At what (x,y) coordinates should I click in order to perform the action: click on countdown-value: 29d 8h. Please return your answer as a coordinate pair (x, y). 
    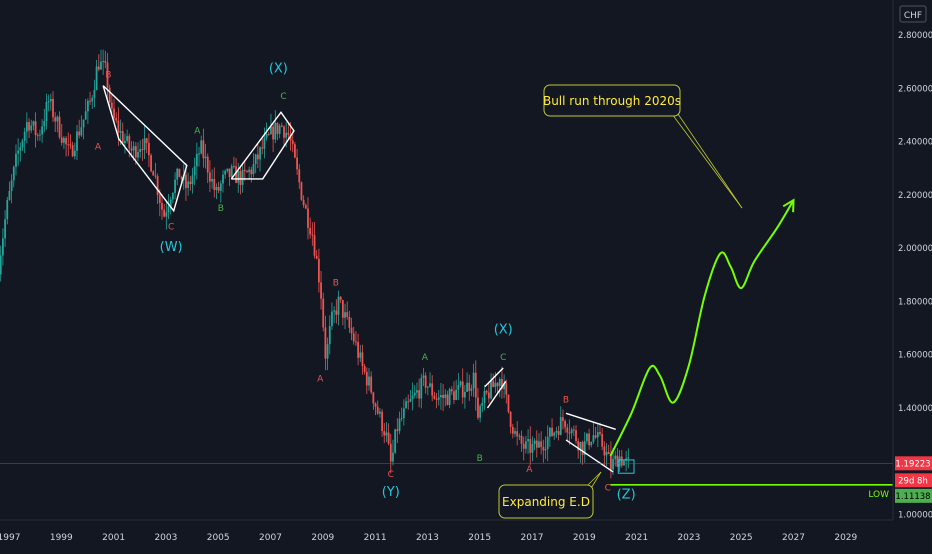
    Looking at the image, I should click on (913, 481).